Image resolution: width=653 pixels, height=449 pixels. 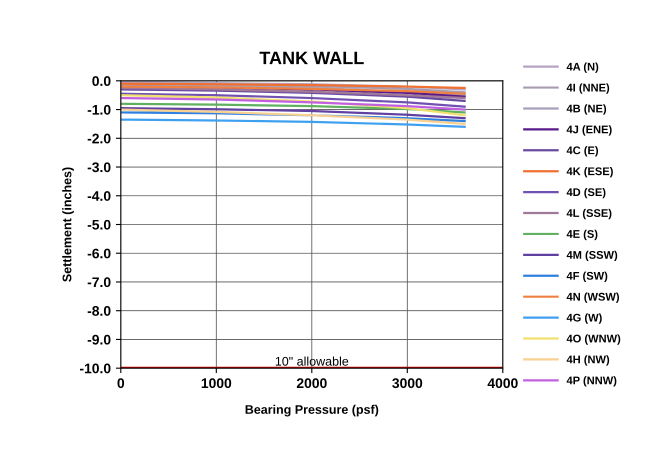 What do you see at coordinates (584, 318) in the screenshot?
I see `legend-label: 4G (W)` at bounding box center [584, 318].